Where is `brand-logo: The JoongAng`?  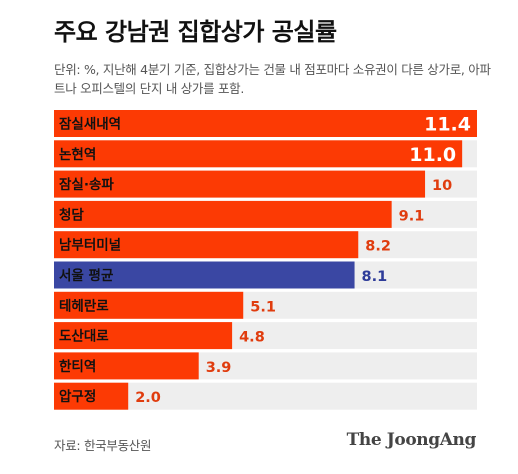 brand-logo: The JoongAng is located at coordinates (411, 440).